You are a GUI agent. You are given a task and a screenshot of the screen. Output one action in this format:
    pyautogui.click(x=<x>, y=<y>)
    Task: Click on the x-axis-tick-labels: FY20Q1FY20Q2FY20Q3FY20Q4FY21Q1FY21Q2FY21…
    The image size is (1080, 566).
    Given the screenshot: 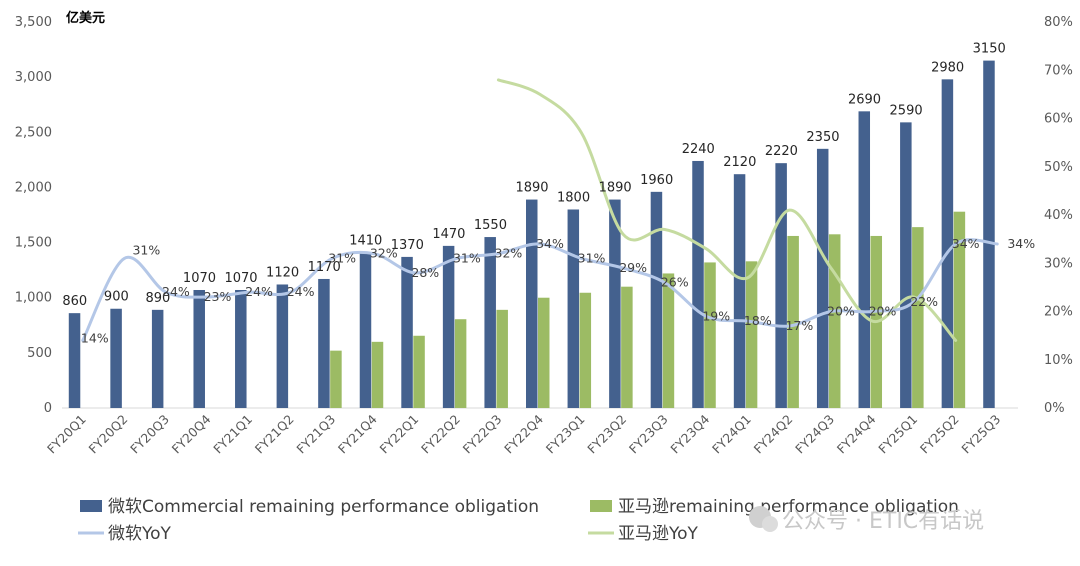 What is the action you would take?
    pyautogui.click(x=523, y=433)
    